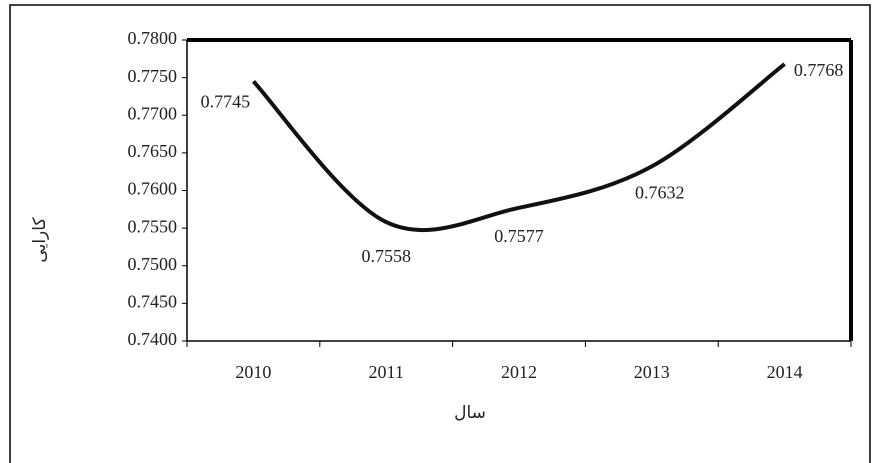 This screenshot has width=877, height=463. Describe the element at coordinates (253, 372) in the screenshot. I see `x-tick-label: 2010` at that location.